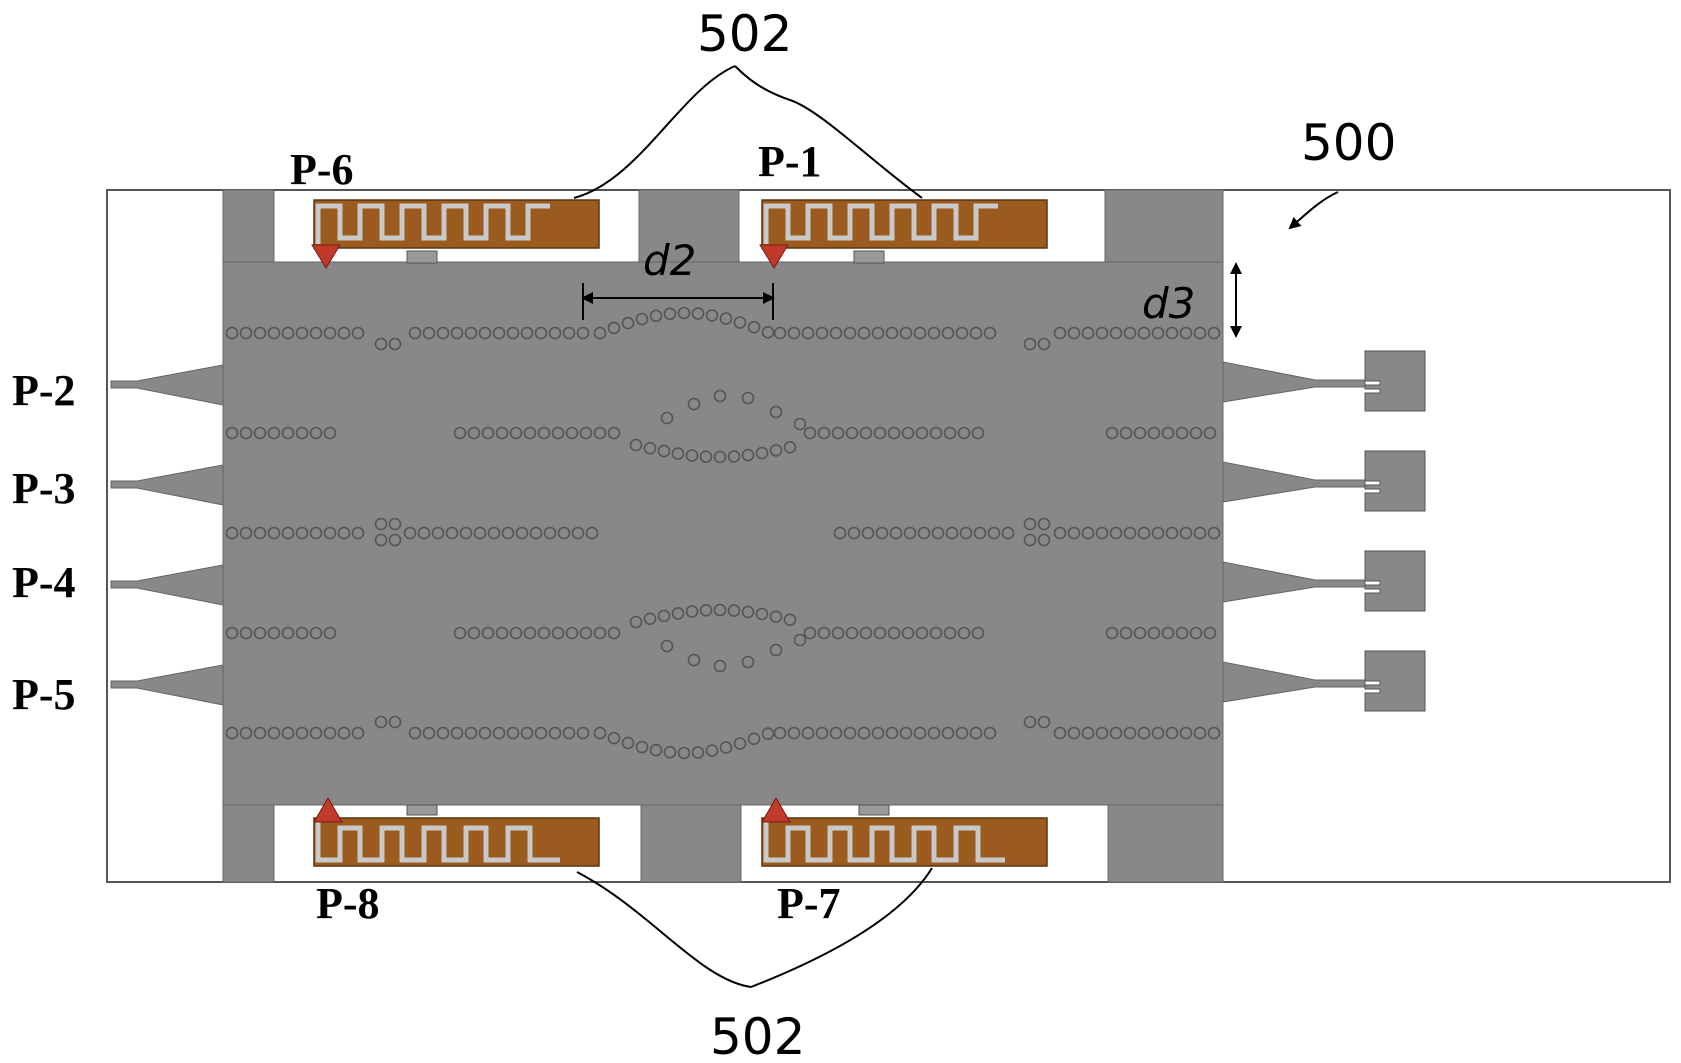 The height and width of the screenshot is (1063, 1681). I want to click on ref-502-top: 502, so click(744, 34).